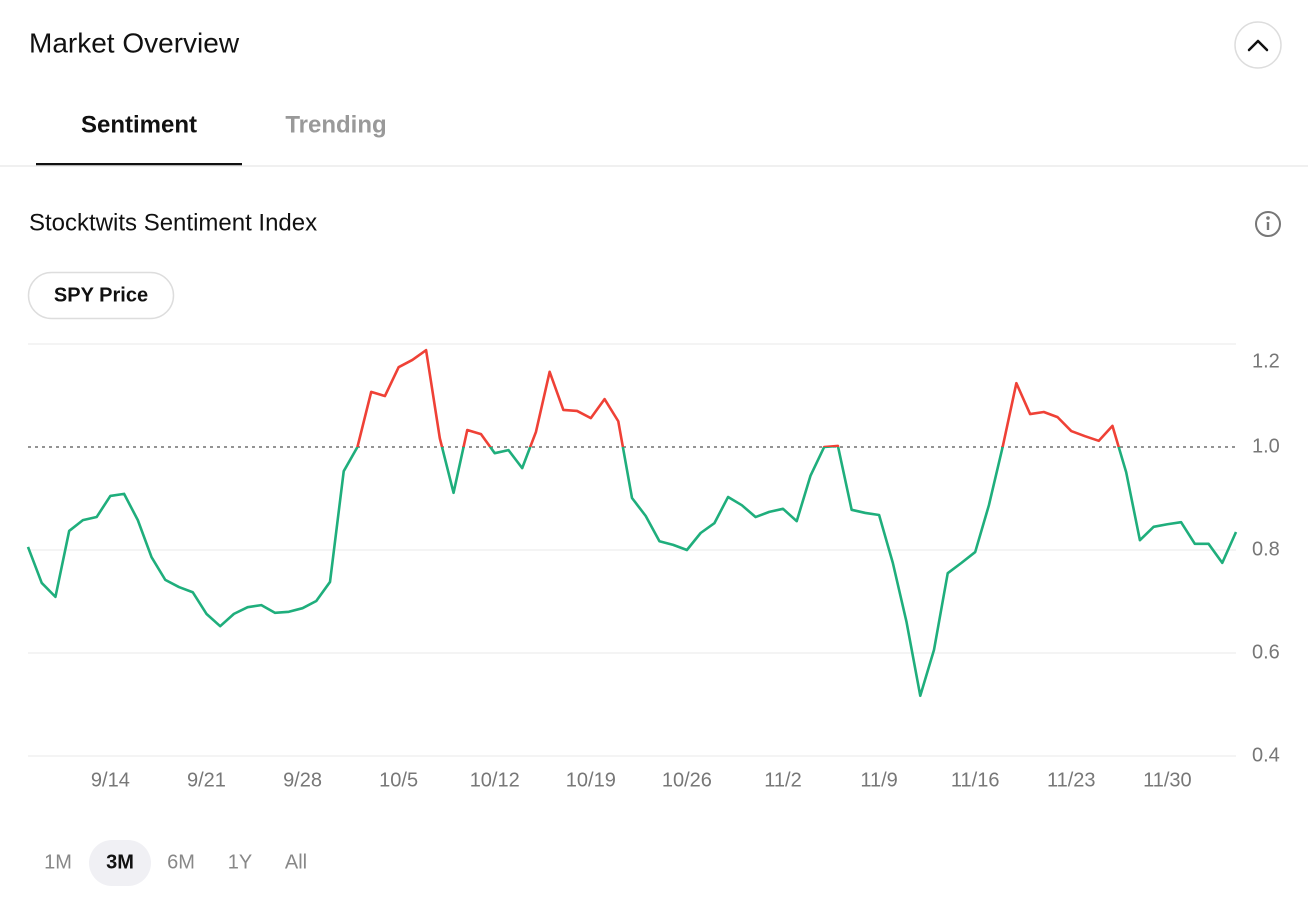  What do you see at coordinates (1266, 361) in the screenshot?
I see `y-tick-label: 1.2` at bounding box center [1266, 361].